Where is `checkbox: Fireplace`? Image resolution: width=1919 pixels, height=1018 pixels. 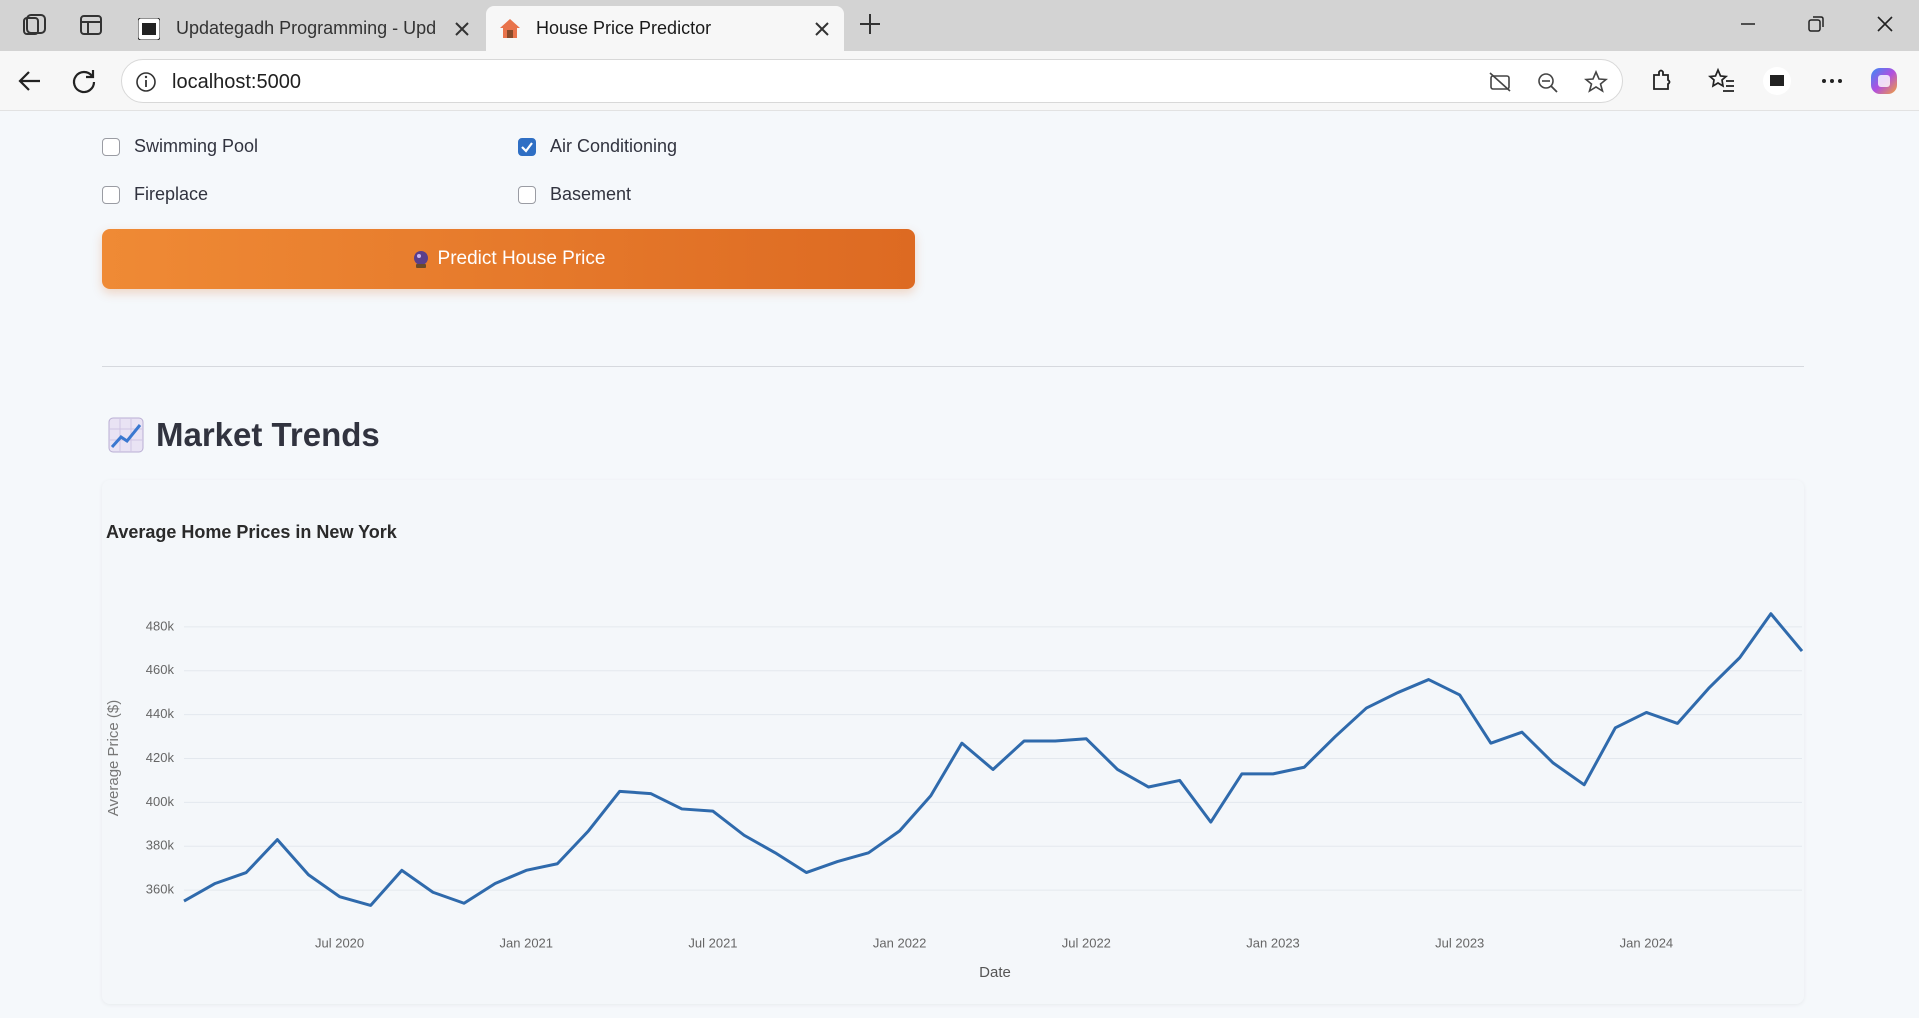
checkbox: Fireplace is located at coordinates (155, 194).